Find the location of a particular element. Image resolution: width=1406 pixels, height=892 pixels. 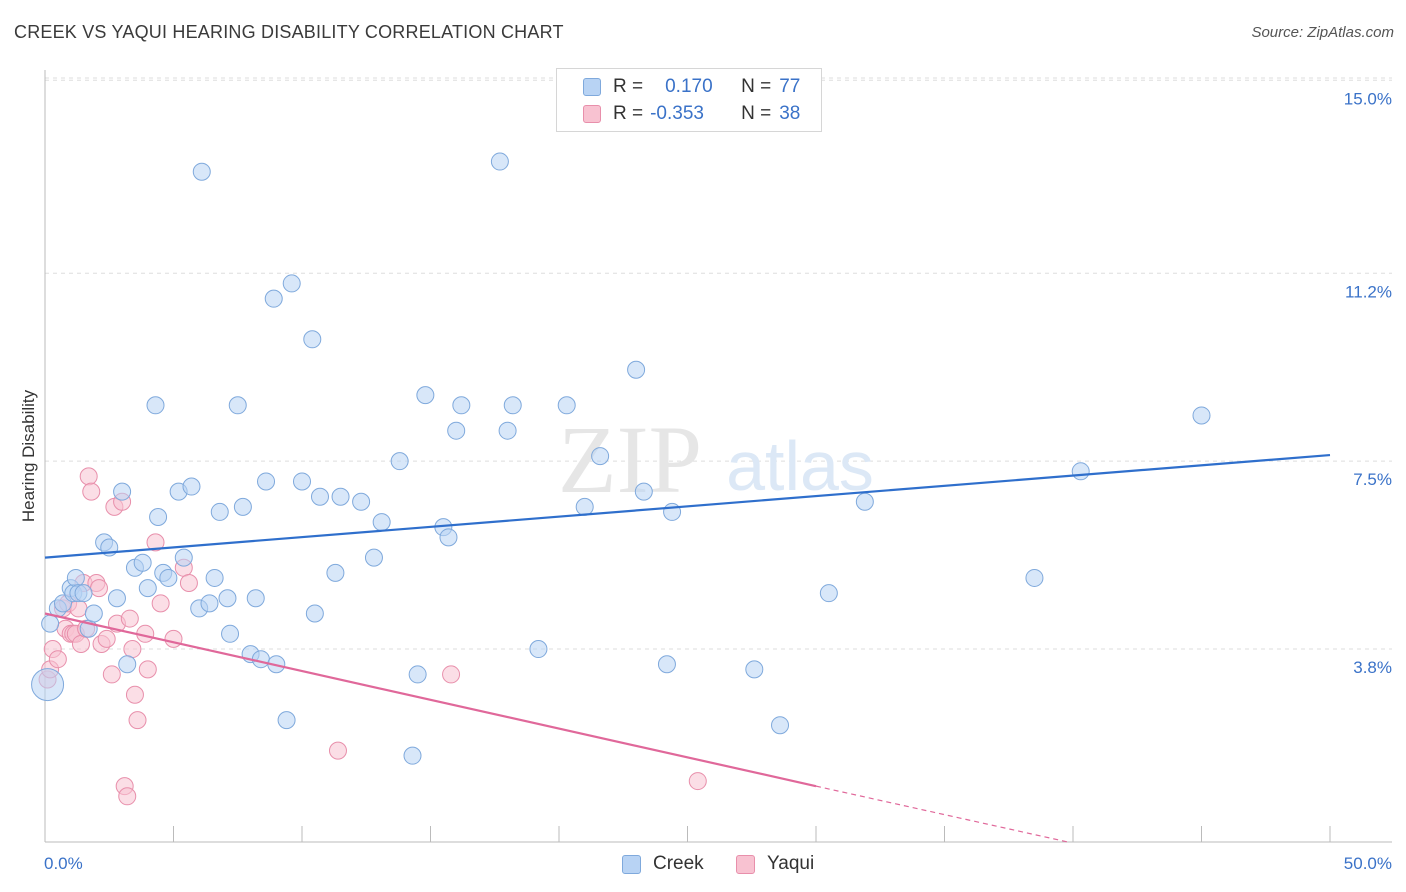

y-axis-label: Hearing Disability is located at coordinates (28, 455).